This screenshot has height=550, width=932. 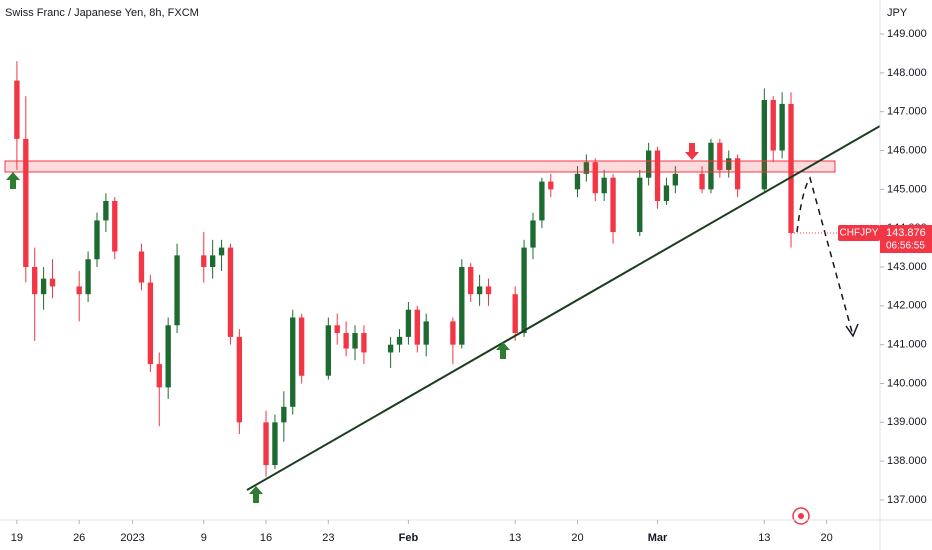 What do you see at coordinates (409, 538) in the screenshot?
I see `x-tick-label: Feb` at bounding box center [409, 538].